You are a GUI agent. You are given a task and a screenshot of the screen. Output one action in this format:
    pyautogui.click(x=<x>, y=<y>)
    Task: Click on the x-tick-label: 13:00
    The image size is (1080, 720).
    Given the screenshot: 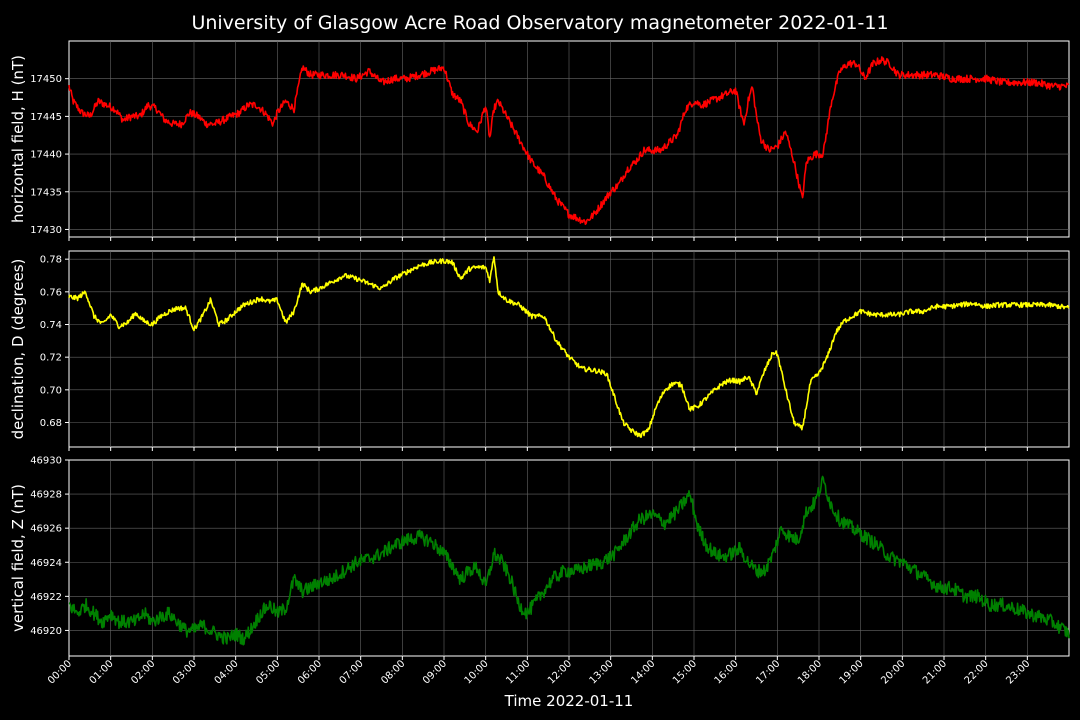 What is the action you would take?
    pyautogui.click(x=602, y=672)
    